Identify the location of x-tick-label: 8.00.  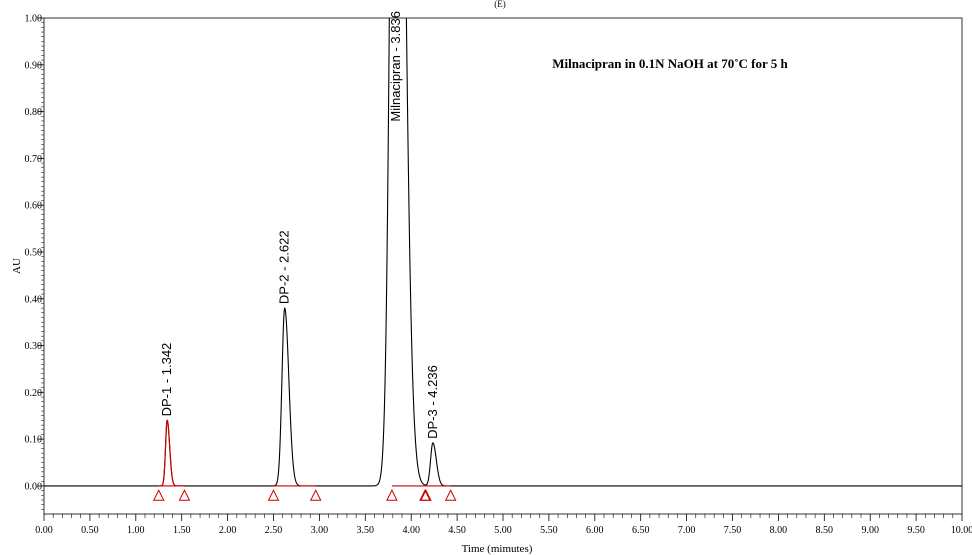
(779, 530).